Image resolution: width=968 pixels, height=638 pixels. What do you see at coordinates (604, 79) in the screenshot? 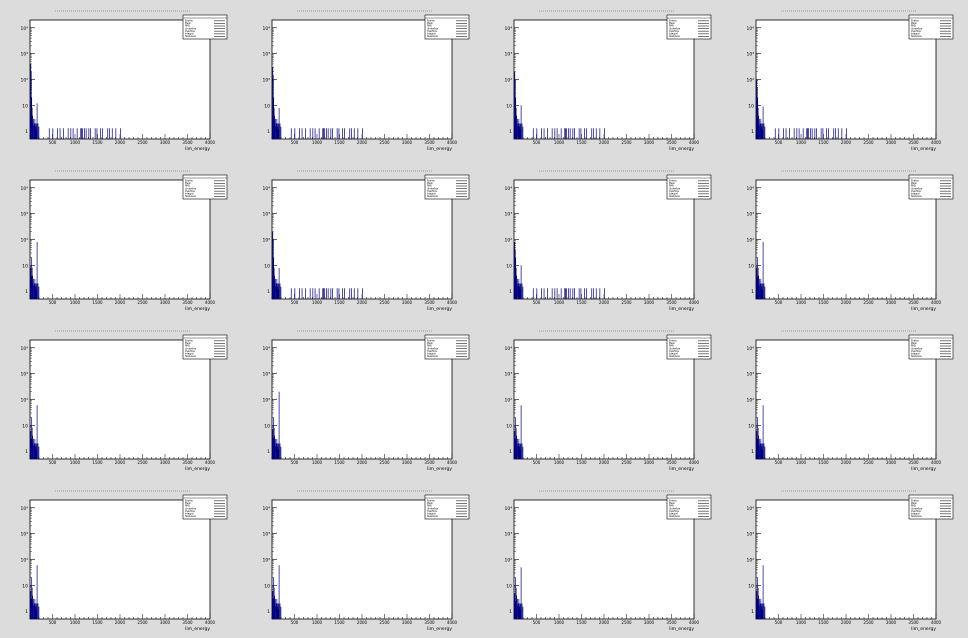
I see `plot-frame` at bounding box center [604, 79].